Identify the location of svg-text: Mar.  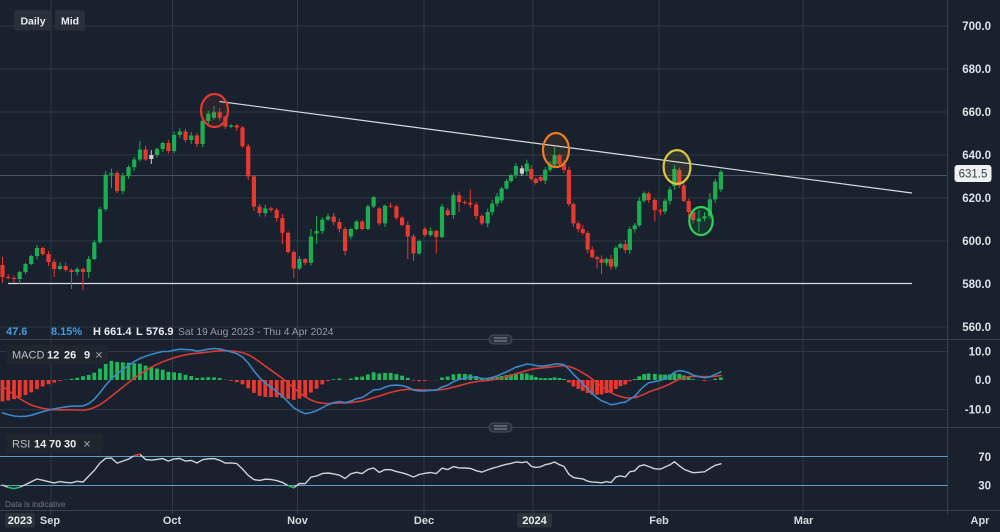
(804, 521).